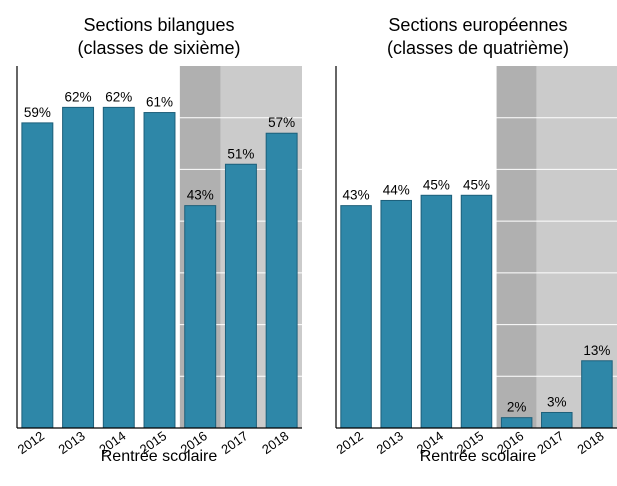  I want to click on data-label-2013: 62%, so click(78, 96).